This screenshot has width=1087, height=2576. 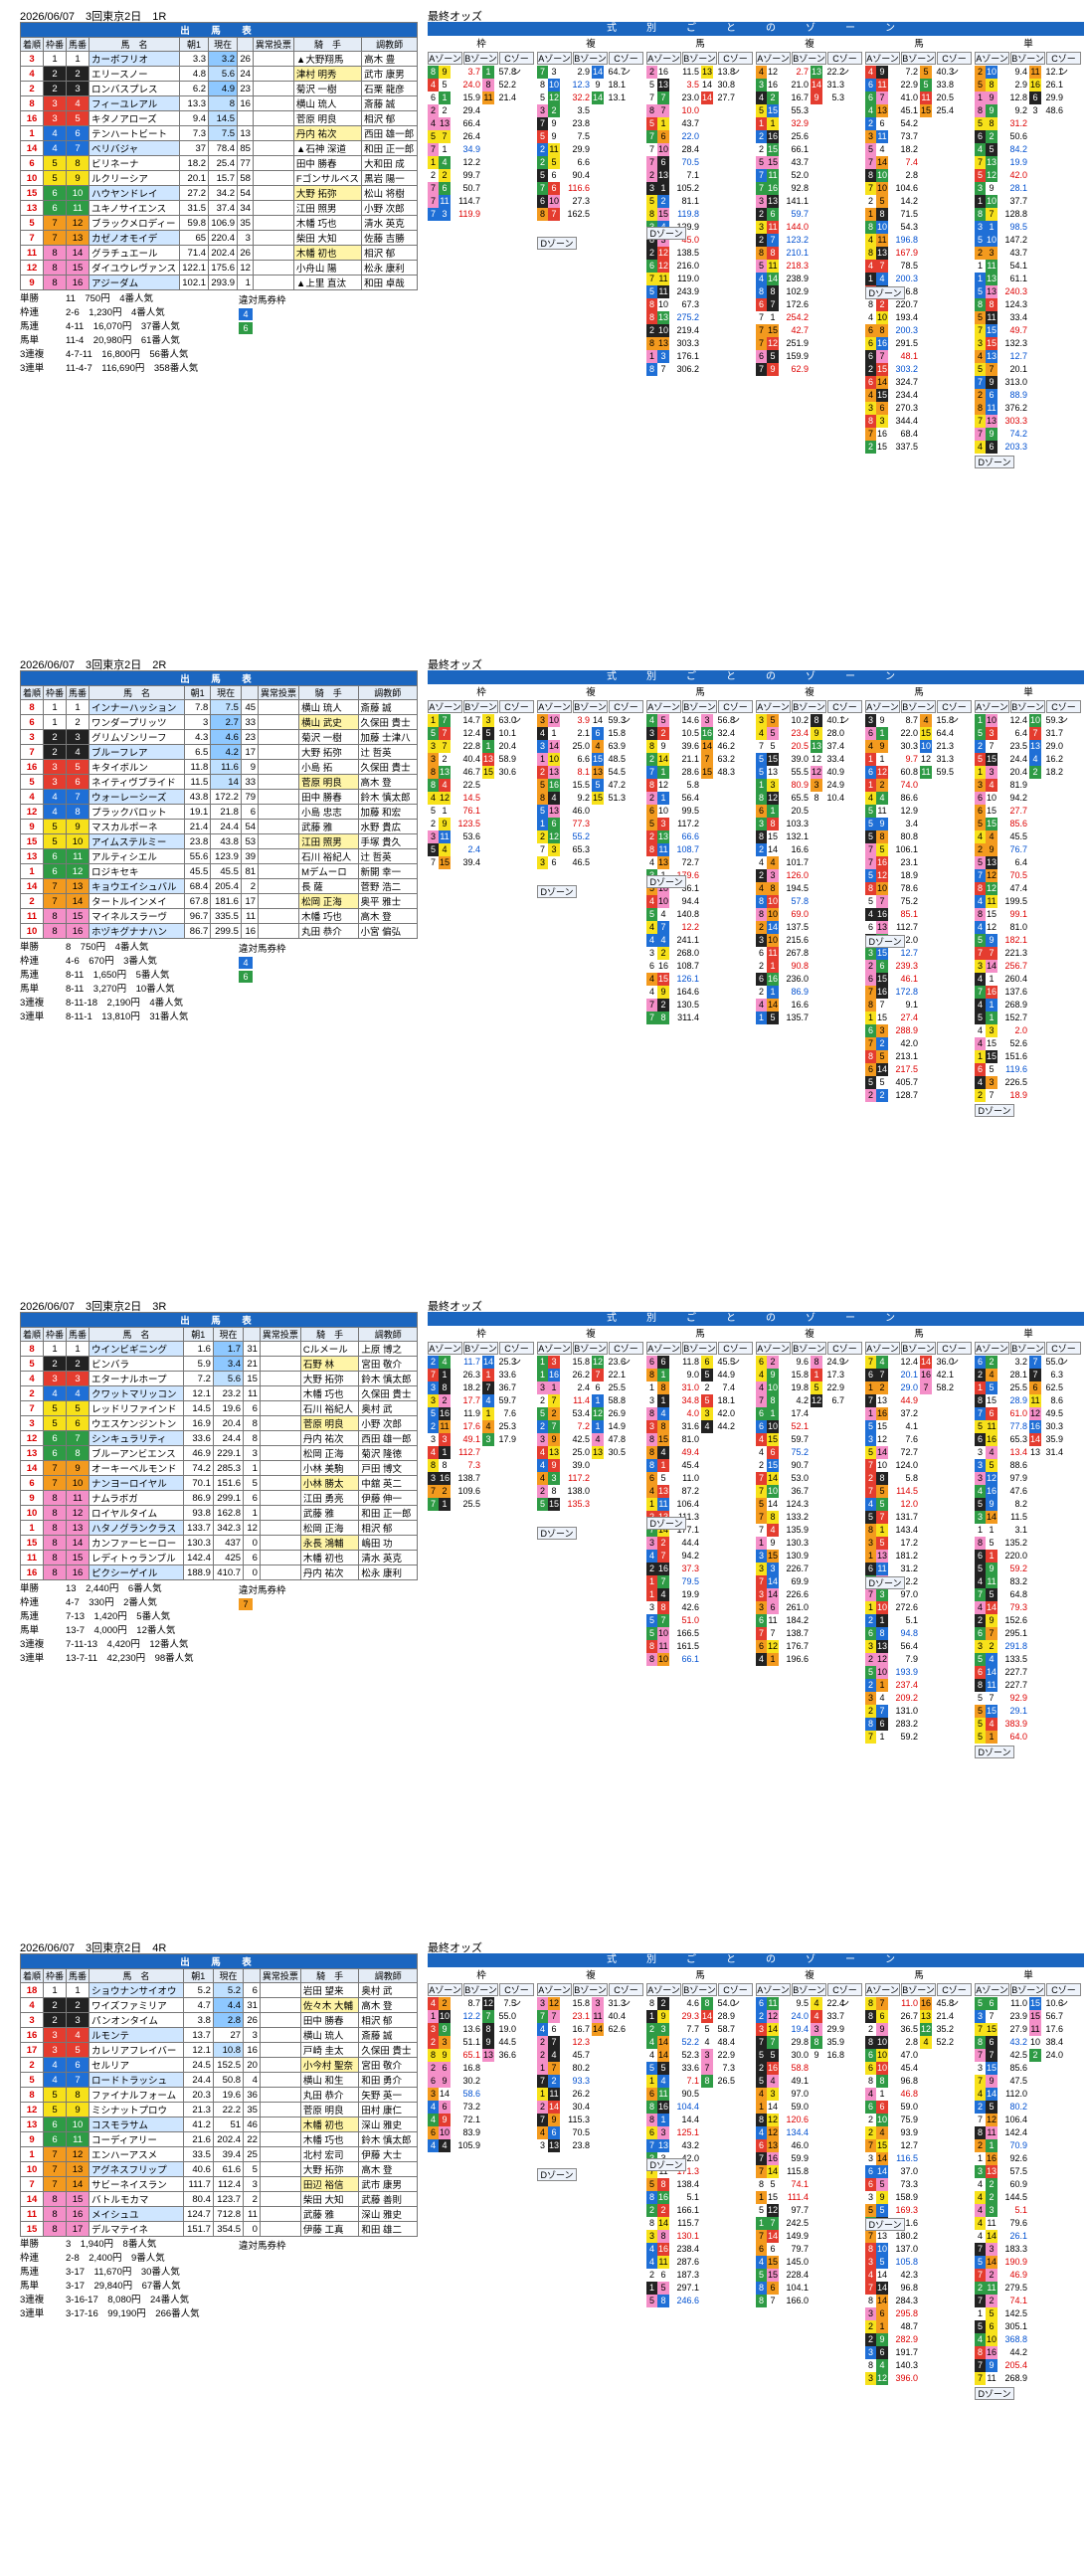 I want to click on zone-combo-cell: 15, so click(x=992, y=824).